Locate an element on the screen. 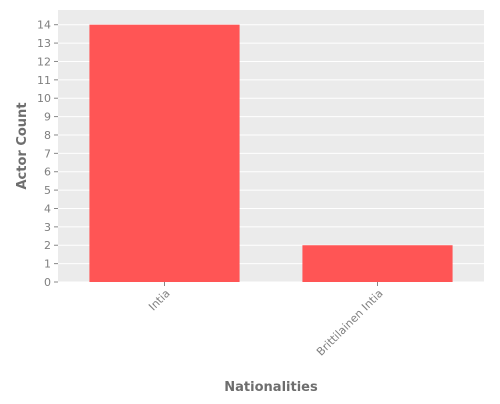 This screenshot has width=500, height=404. y-tick-label-10: 10 is located at coordinates (44, 98).